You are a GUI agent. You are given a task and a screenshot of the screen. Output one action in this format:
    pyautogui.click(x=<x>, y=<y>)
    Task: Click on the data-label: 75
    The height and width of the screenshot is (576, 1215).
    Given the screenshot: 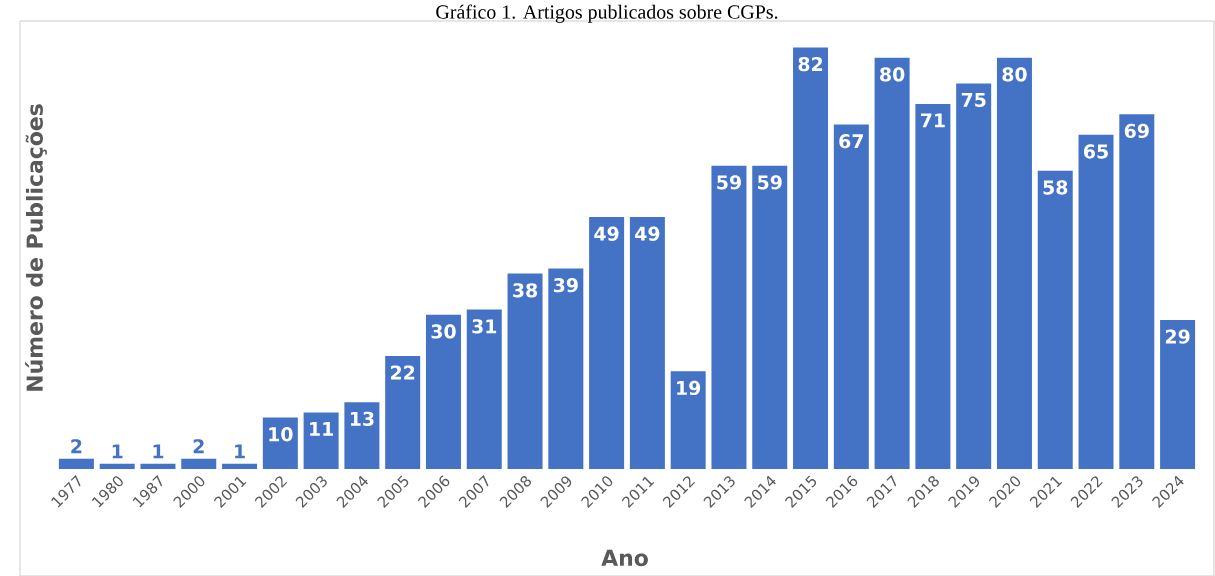 What is the action you would take?
    pyautogui.click(x=973, y=99)
    